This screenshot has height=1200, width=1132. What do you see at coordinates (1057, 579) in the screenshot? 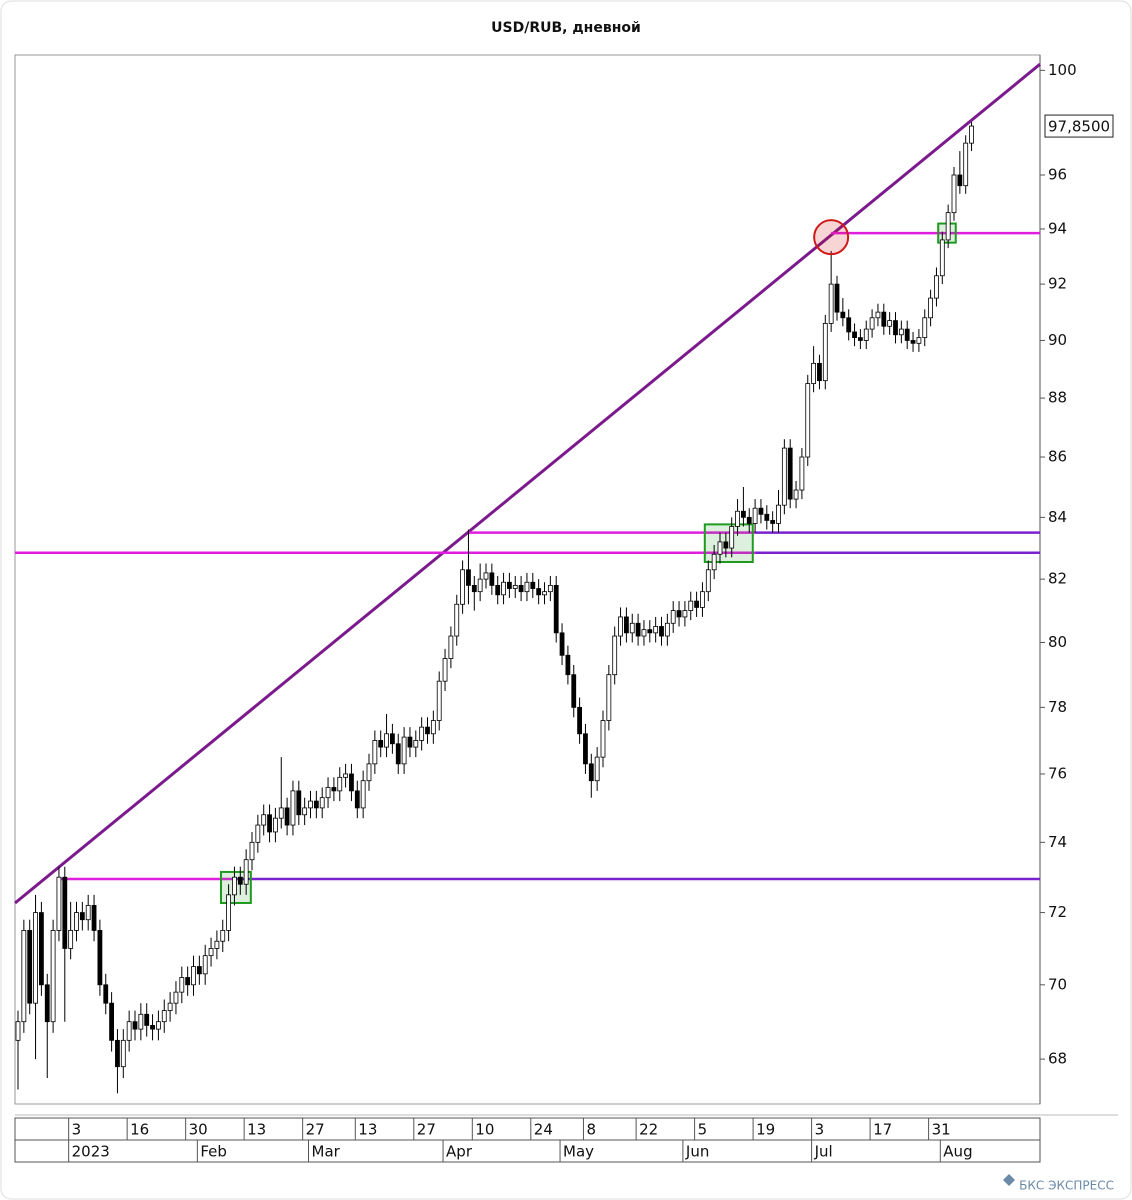
I see `y-tick-label: 82` at bounding box center [1057, 579].